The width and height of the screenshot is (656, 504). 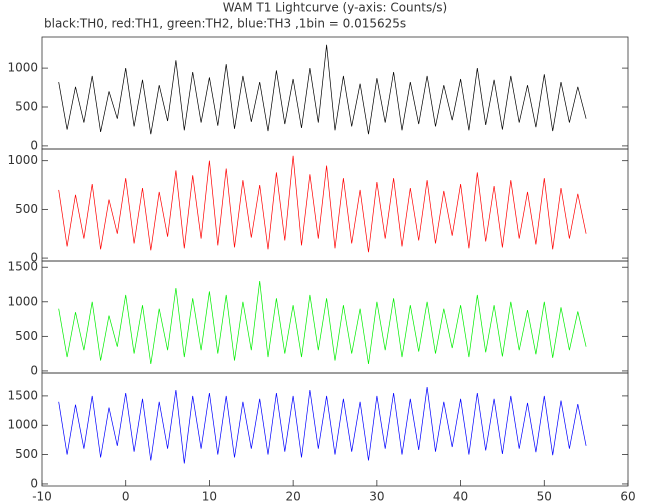 What do you see at coordinates (42, 497) in the screenshot?
I see `x-tick-label: -10` at bounding box center [42, 497].